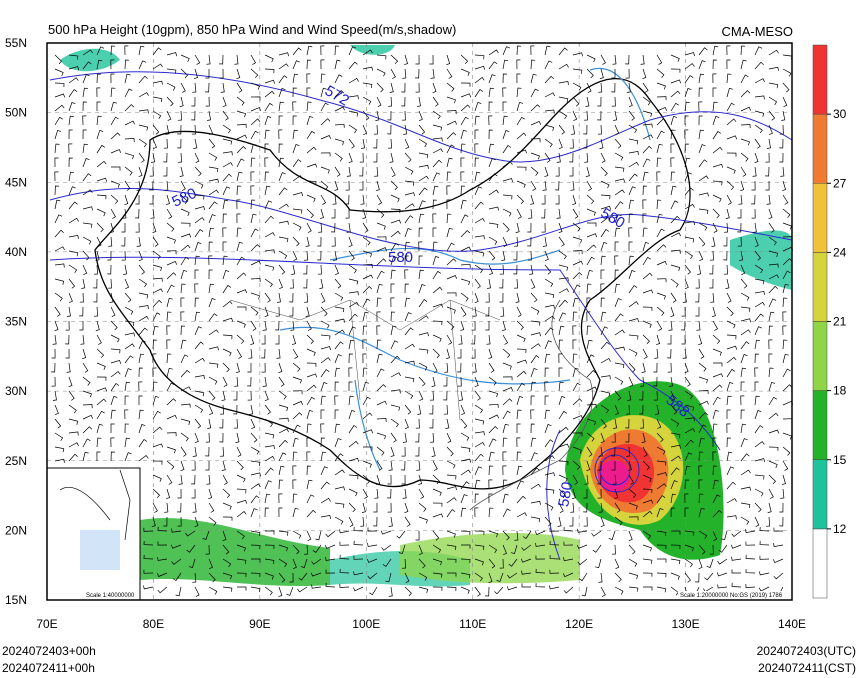  Describe the element at coordinates (366, 624) in the screenshot. I see `lon-label: 100E` at that location.